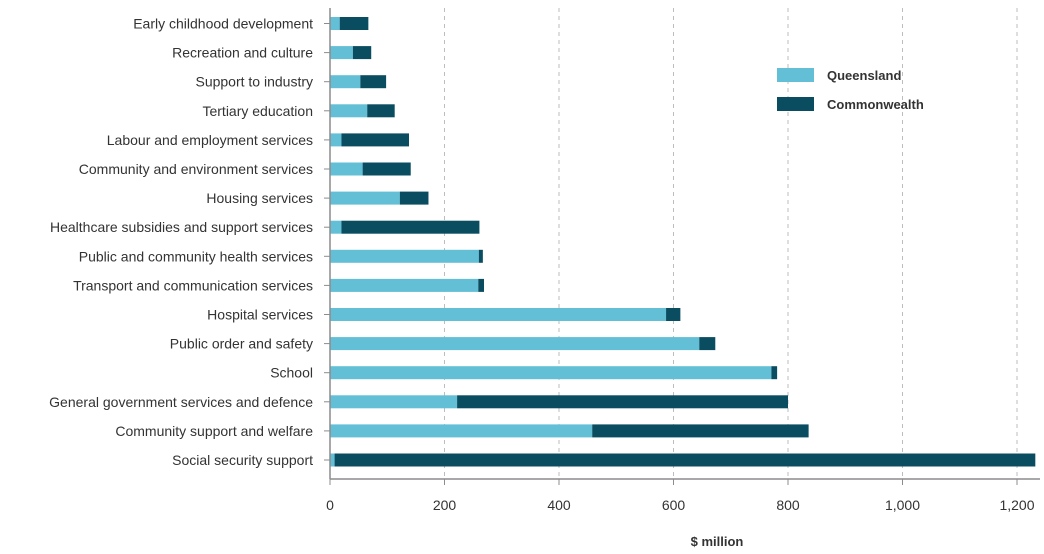 The image size is (1044, 554). What do you see at coordinates (795, 104) in the screenshot?
I see `legend-swatch-commonwealth` at bounding box center [795, 104].